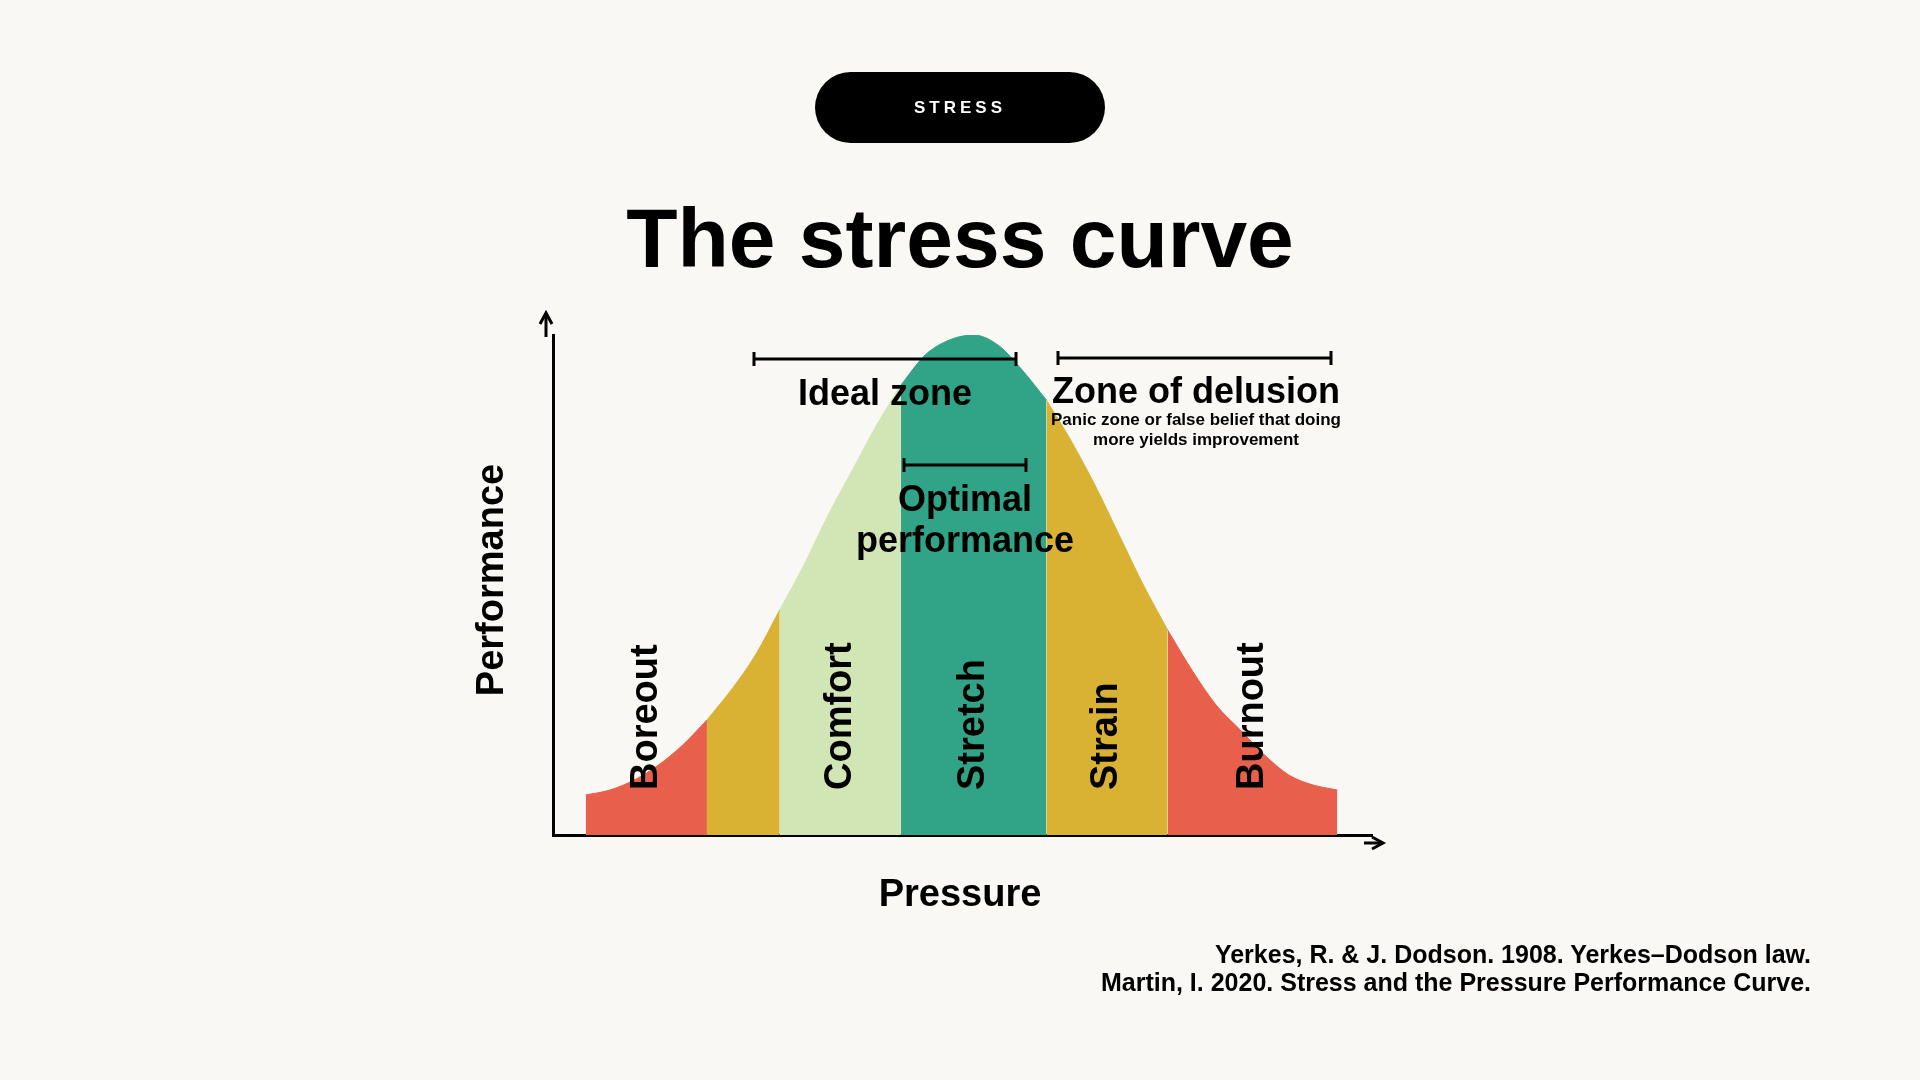 The height and width of the screenshot is (1080, 1920). What do you see at coordinates (960, 238) in the screenshot?
I see `chart-title: The stress curve` at bounding box center [960, 238].